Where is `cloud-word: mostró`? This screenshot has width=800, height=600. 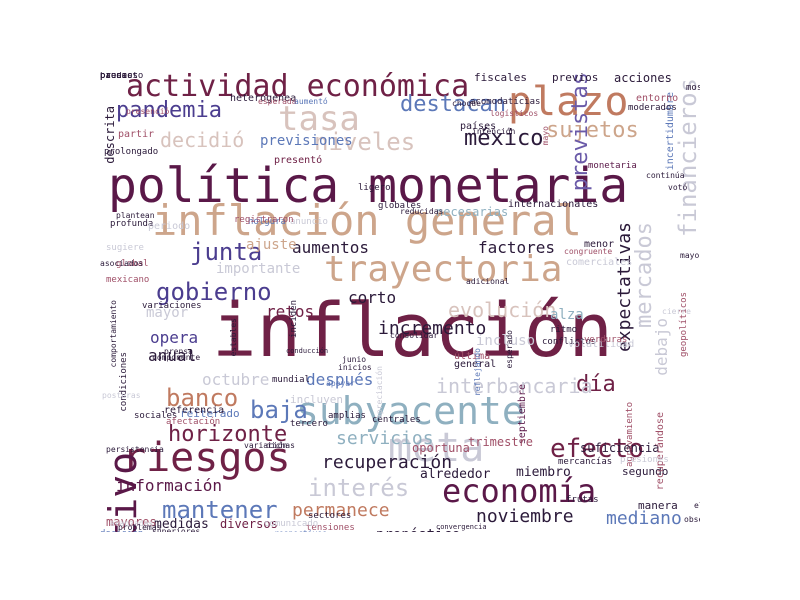 cloud-word: mostró is located at coordinates (693, 88).